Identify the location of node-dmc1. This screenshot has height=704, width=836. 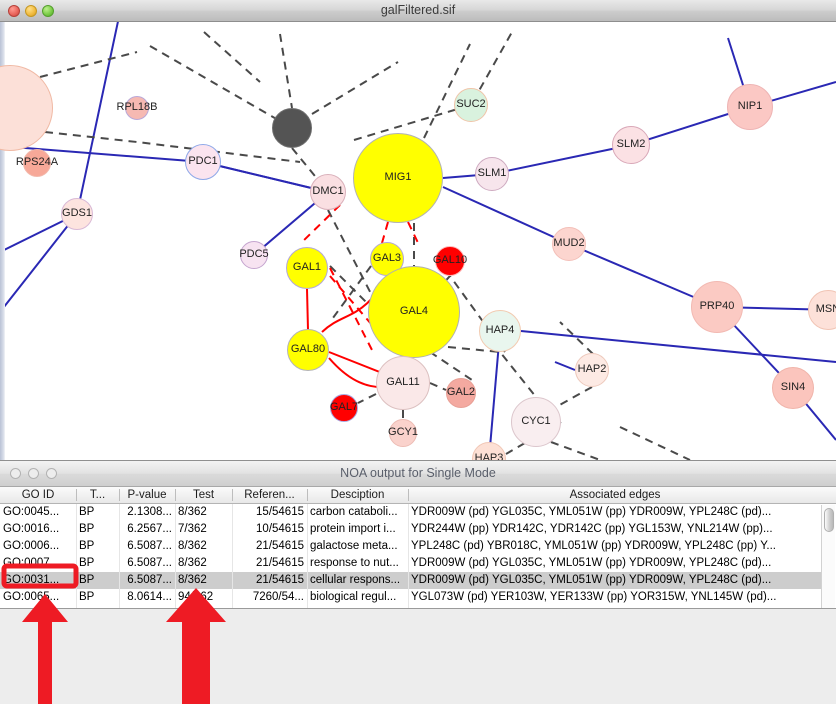
(328, 192).